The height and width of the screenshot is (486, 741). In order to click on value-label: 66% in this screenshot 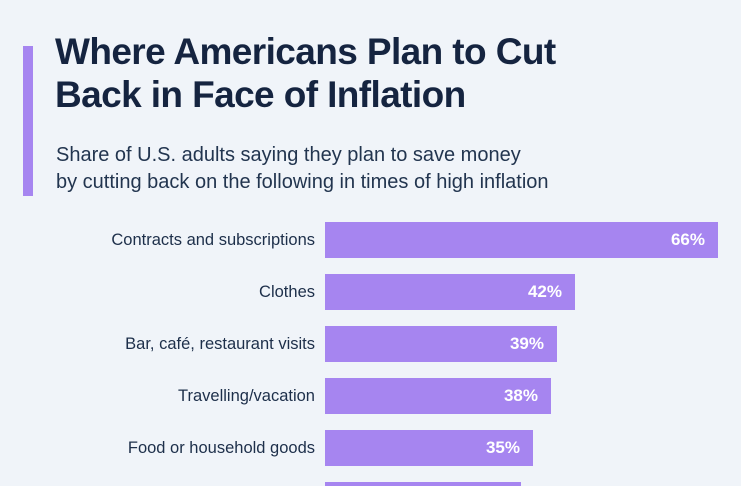, I will do `click(687, 239)`.